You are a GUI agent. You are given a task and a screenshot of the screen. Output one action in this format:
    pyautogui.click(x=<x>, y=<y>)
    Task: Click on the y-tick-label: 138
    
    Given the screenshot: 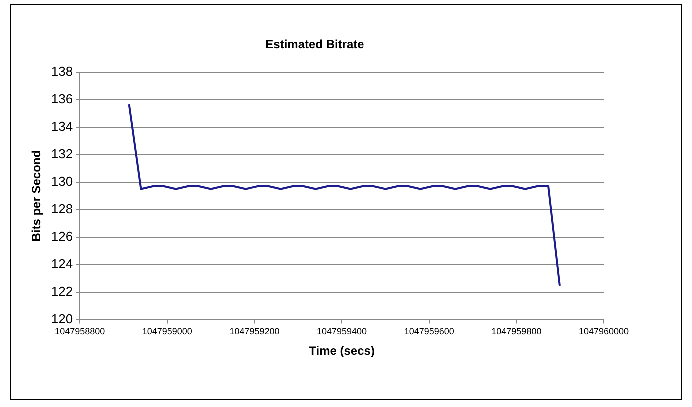 What is the action you would take?
    pyautogui.click(x=62, y=71)
    